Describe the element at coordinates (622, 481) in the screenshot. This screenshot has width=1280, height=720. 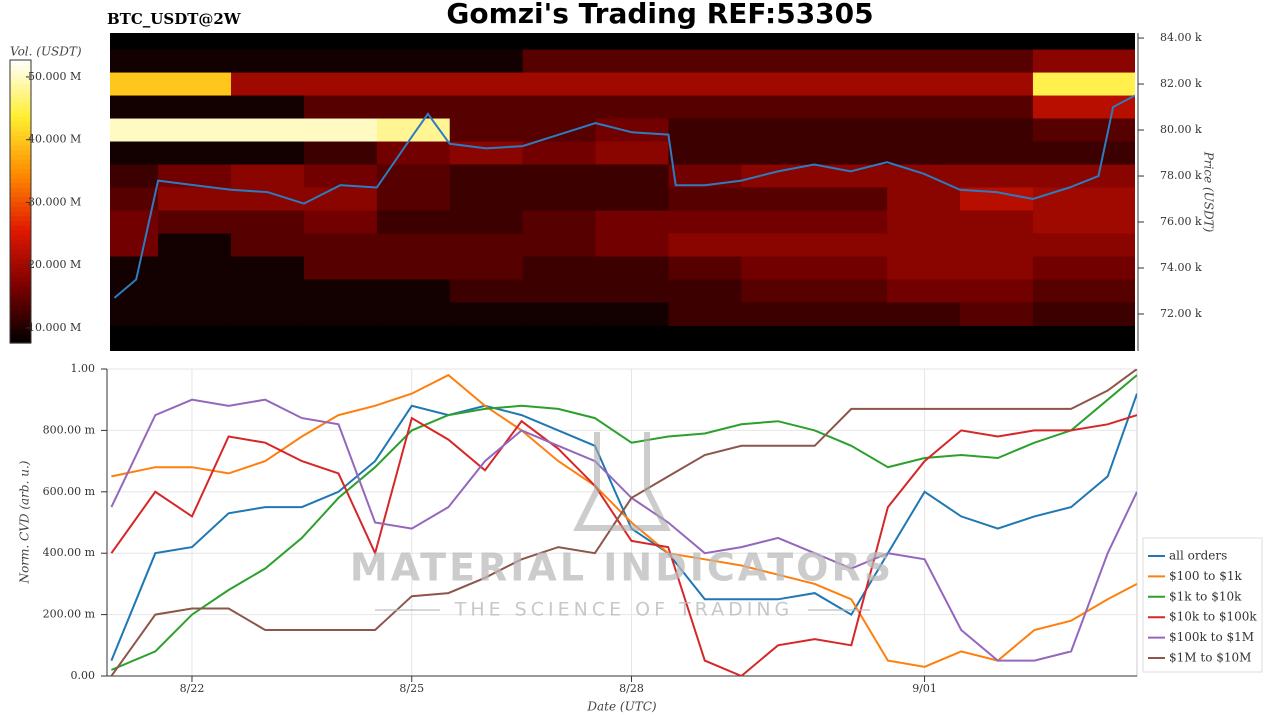
I see `flask-icon` at that location.